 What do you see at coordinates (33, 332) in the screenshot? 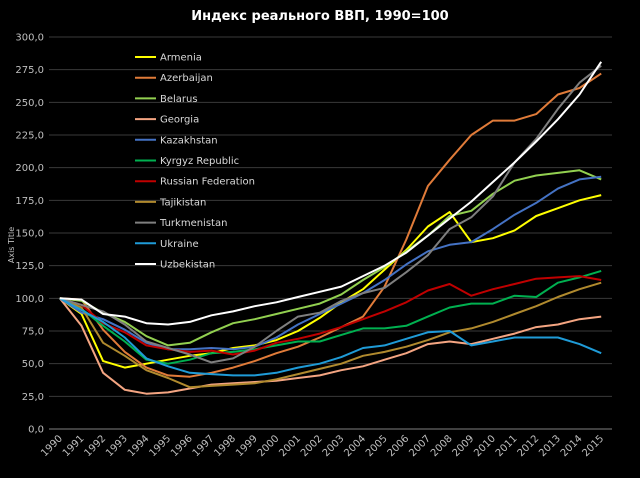
I see `y-tick-label: 75,0` at bounding box center [33, 332].